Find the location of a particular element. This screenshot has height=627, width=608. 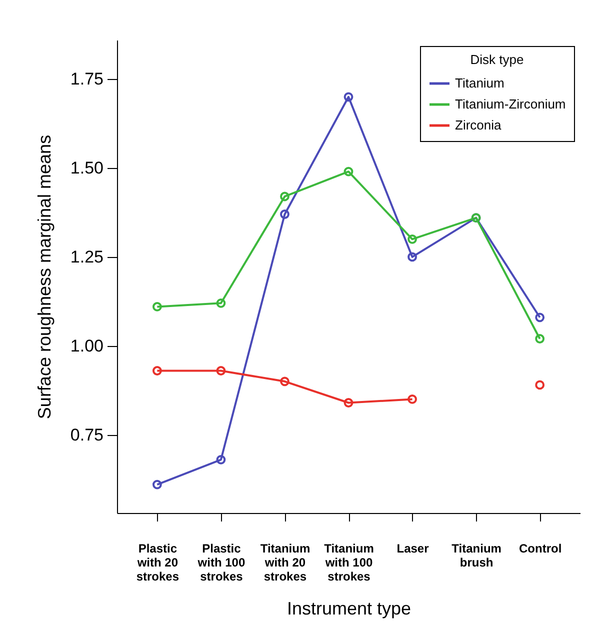

y-tick-label: 0.75 is located at coordinates (87, 434).